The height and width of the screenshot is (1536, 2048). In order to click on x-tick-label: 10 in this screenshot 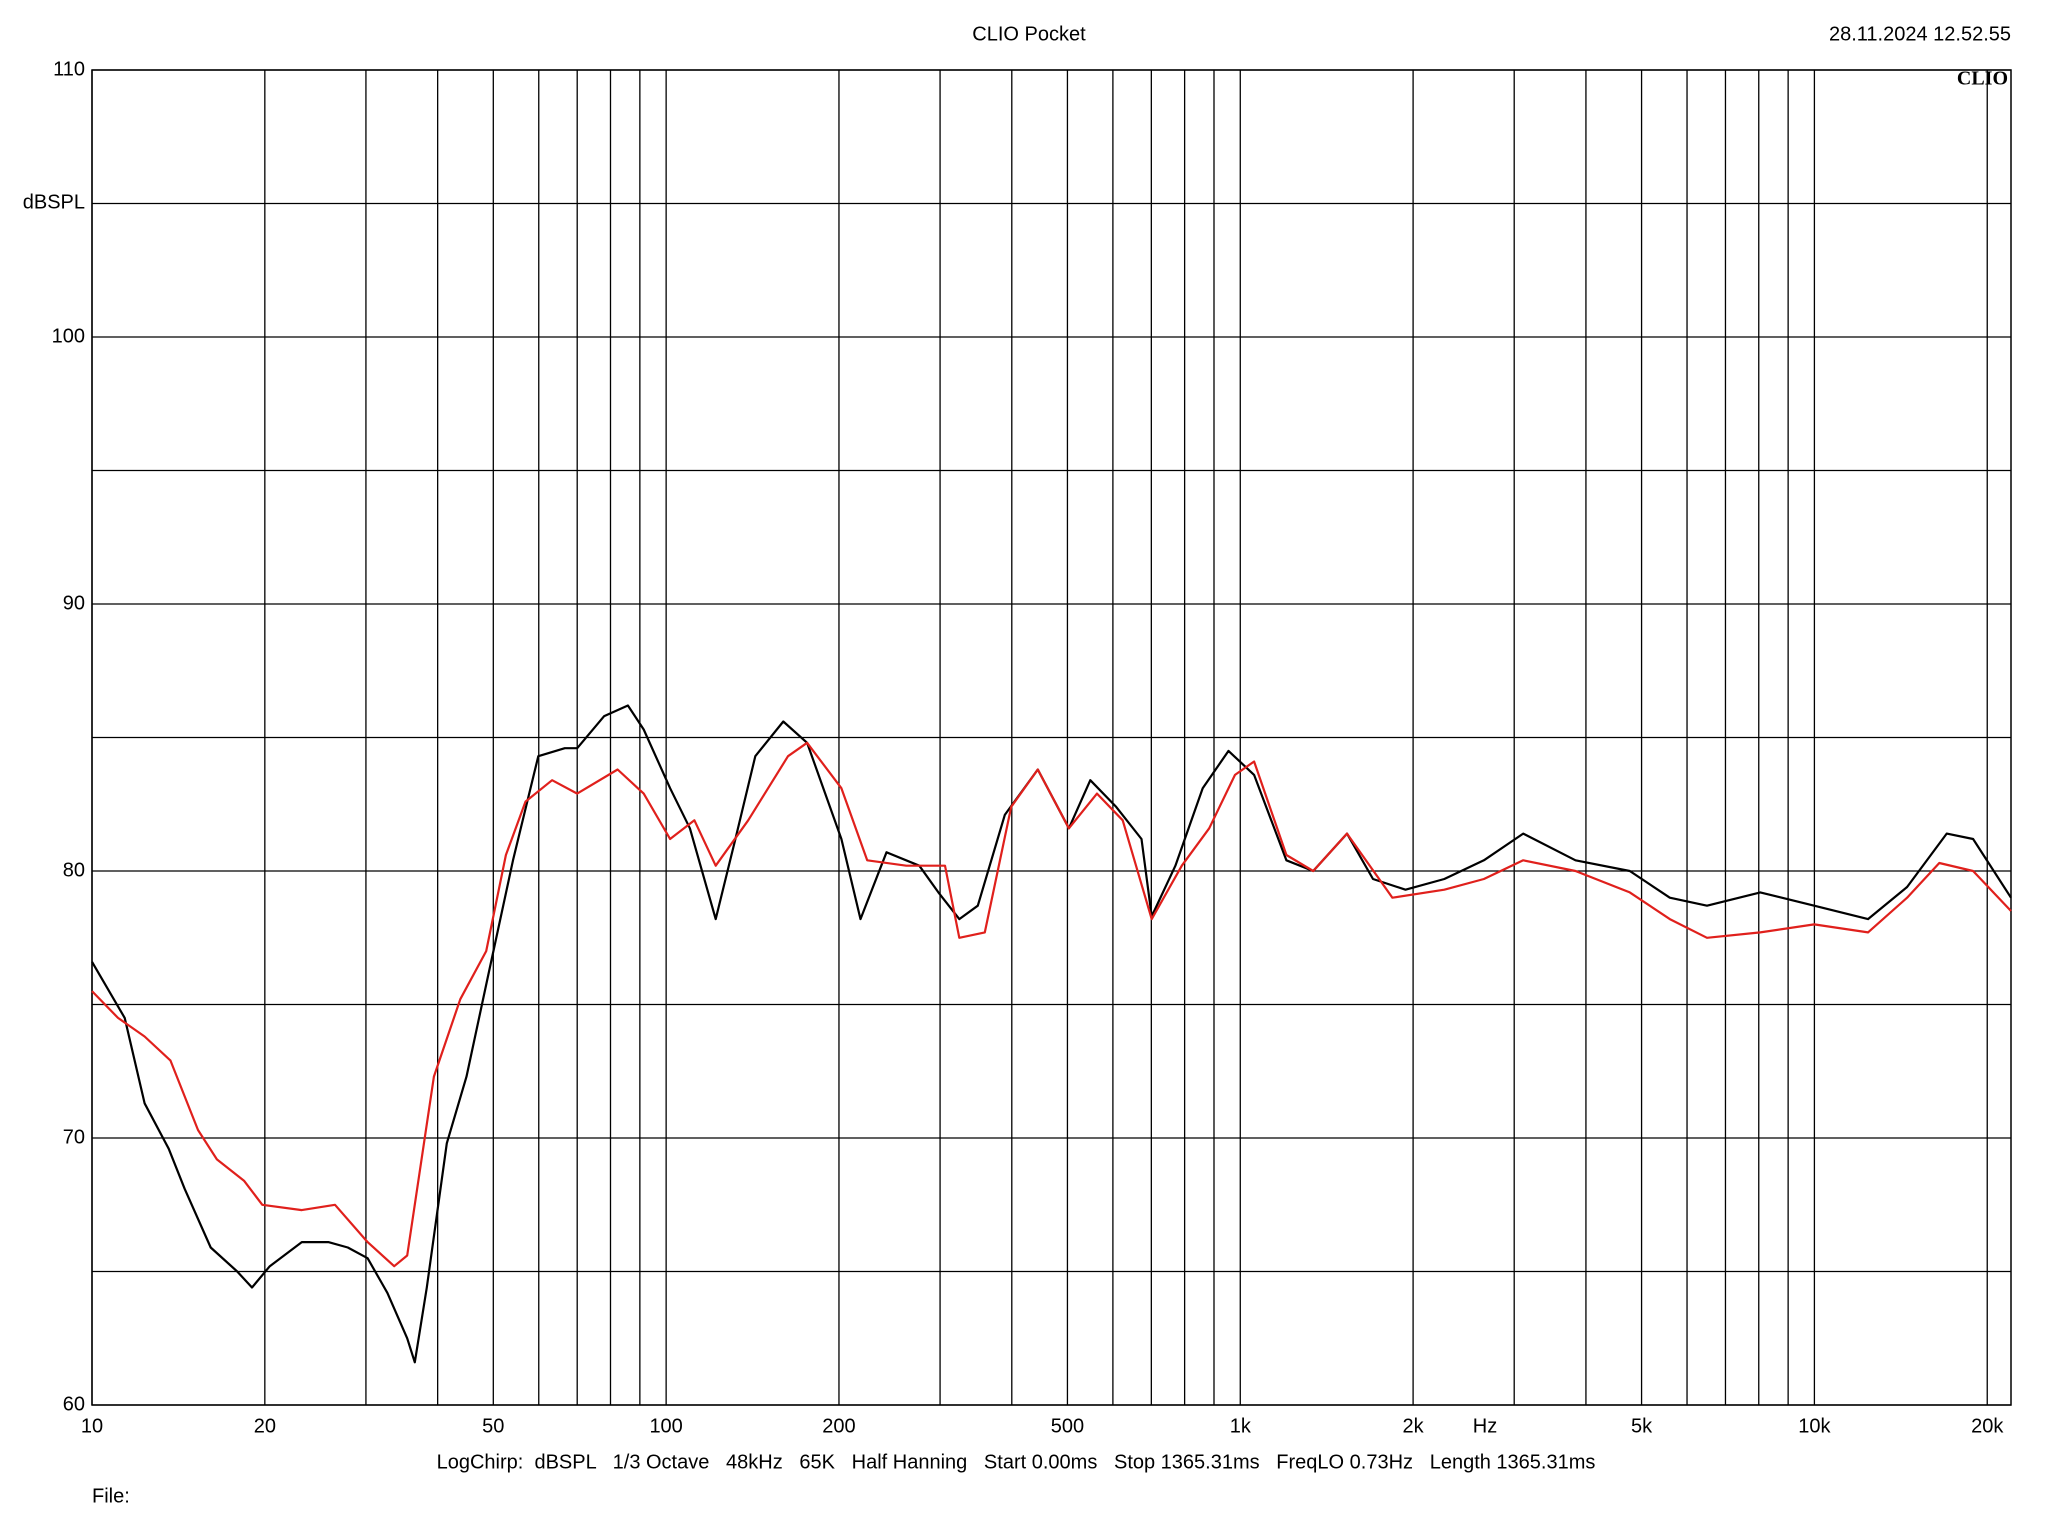, I will do `click(92, 1426)`.